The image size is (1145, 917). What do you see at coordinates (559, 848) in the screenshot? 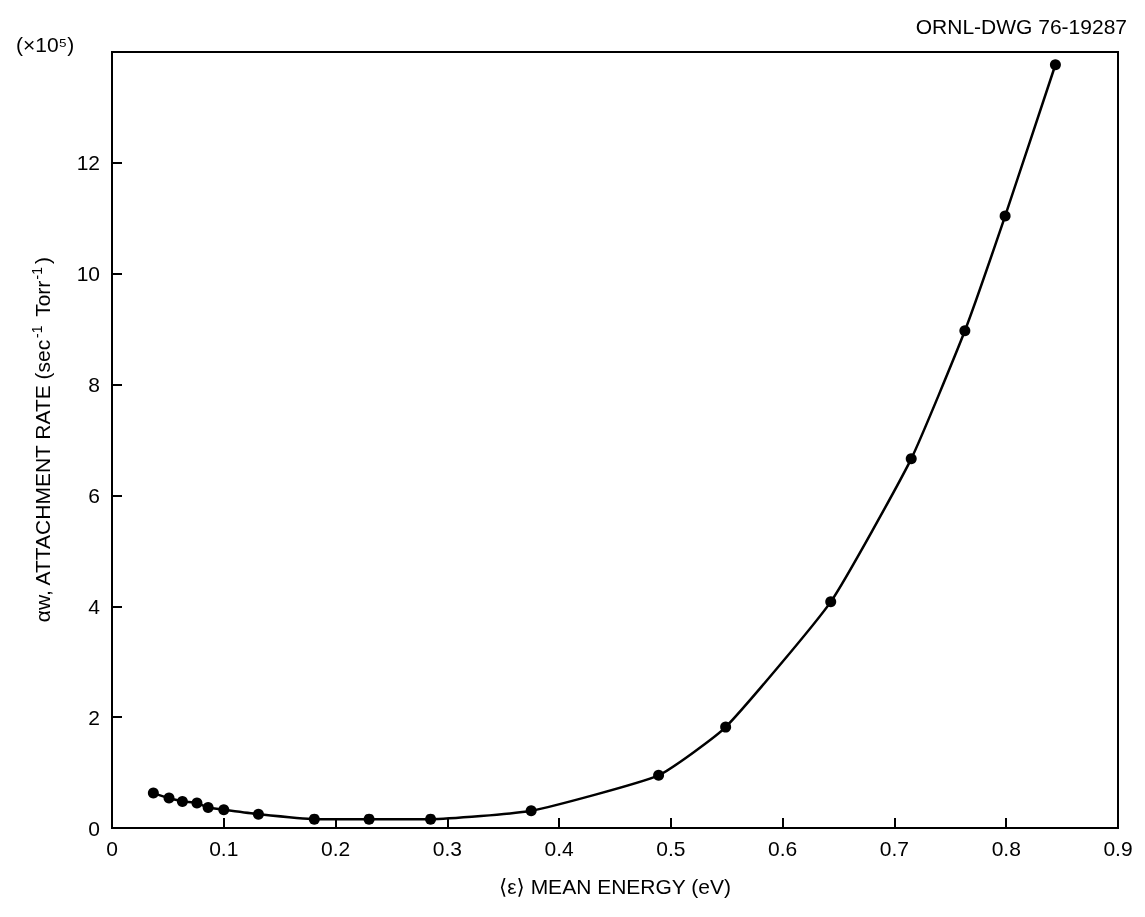
I see `x-tick-label: 0.4` at bounding box center [559, 848].